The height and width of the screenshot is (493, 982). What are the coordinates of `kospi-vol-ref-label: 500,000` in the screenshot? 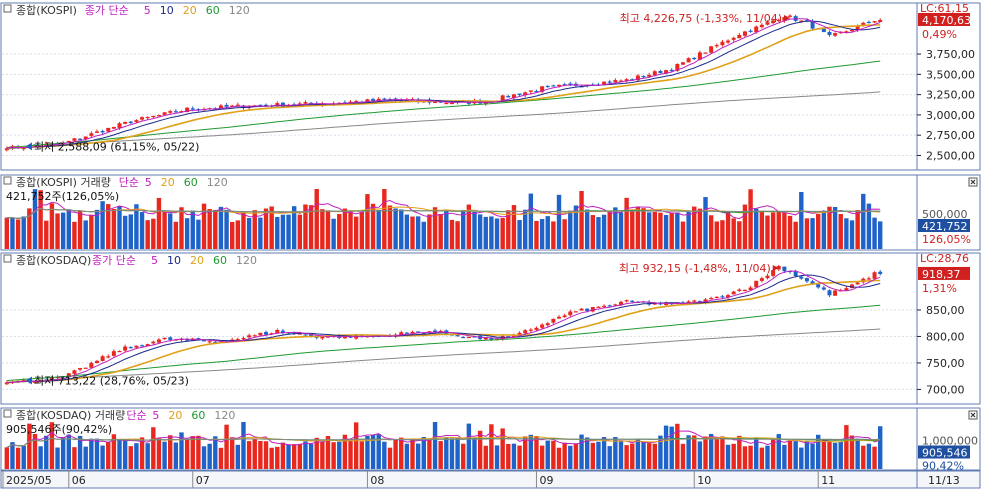 It's located at (945, 214).